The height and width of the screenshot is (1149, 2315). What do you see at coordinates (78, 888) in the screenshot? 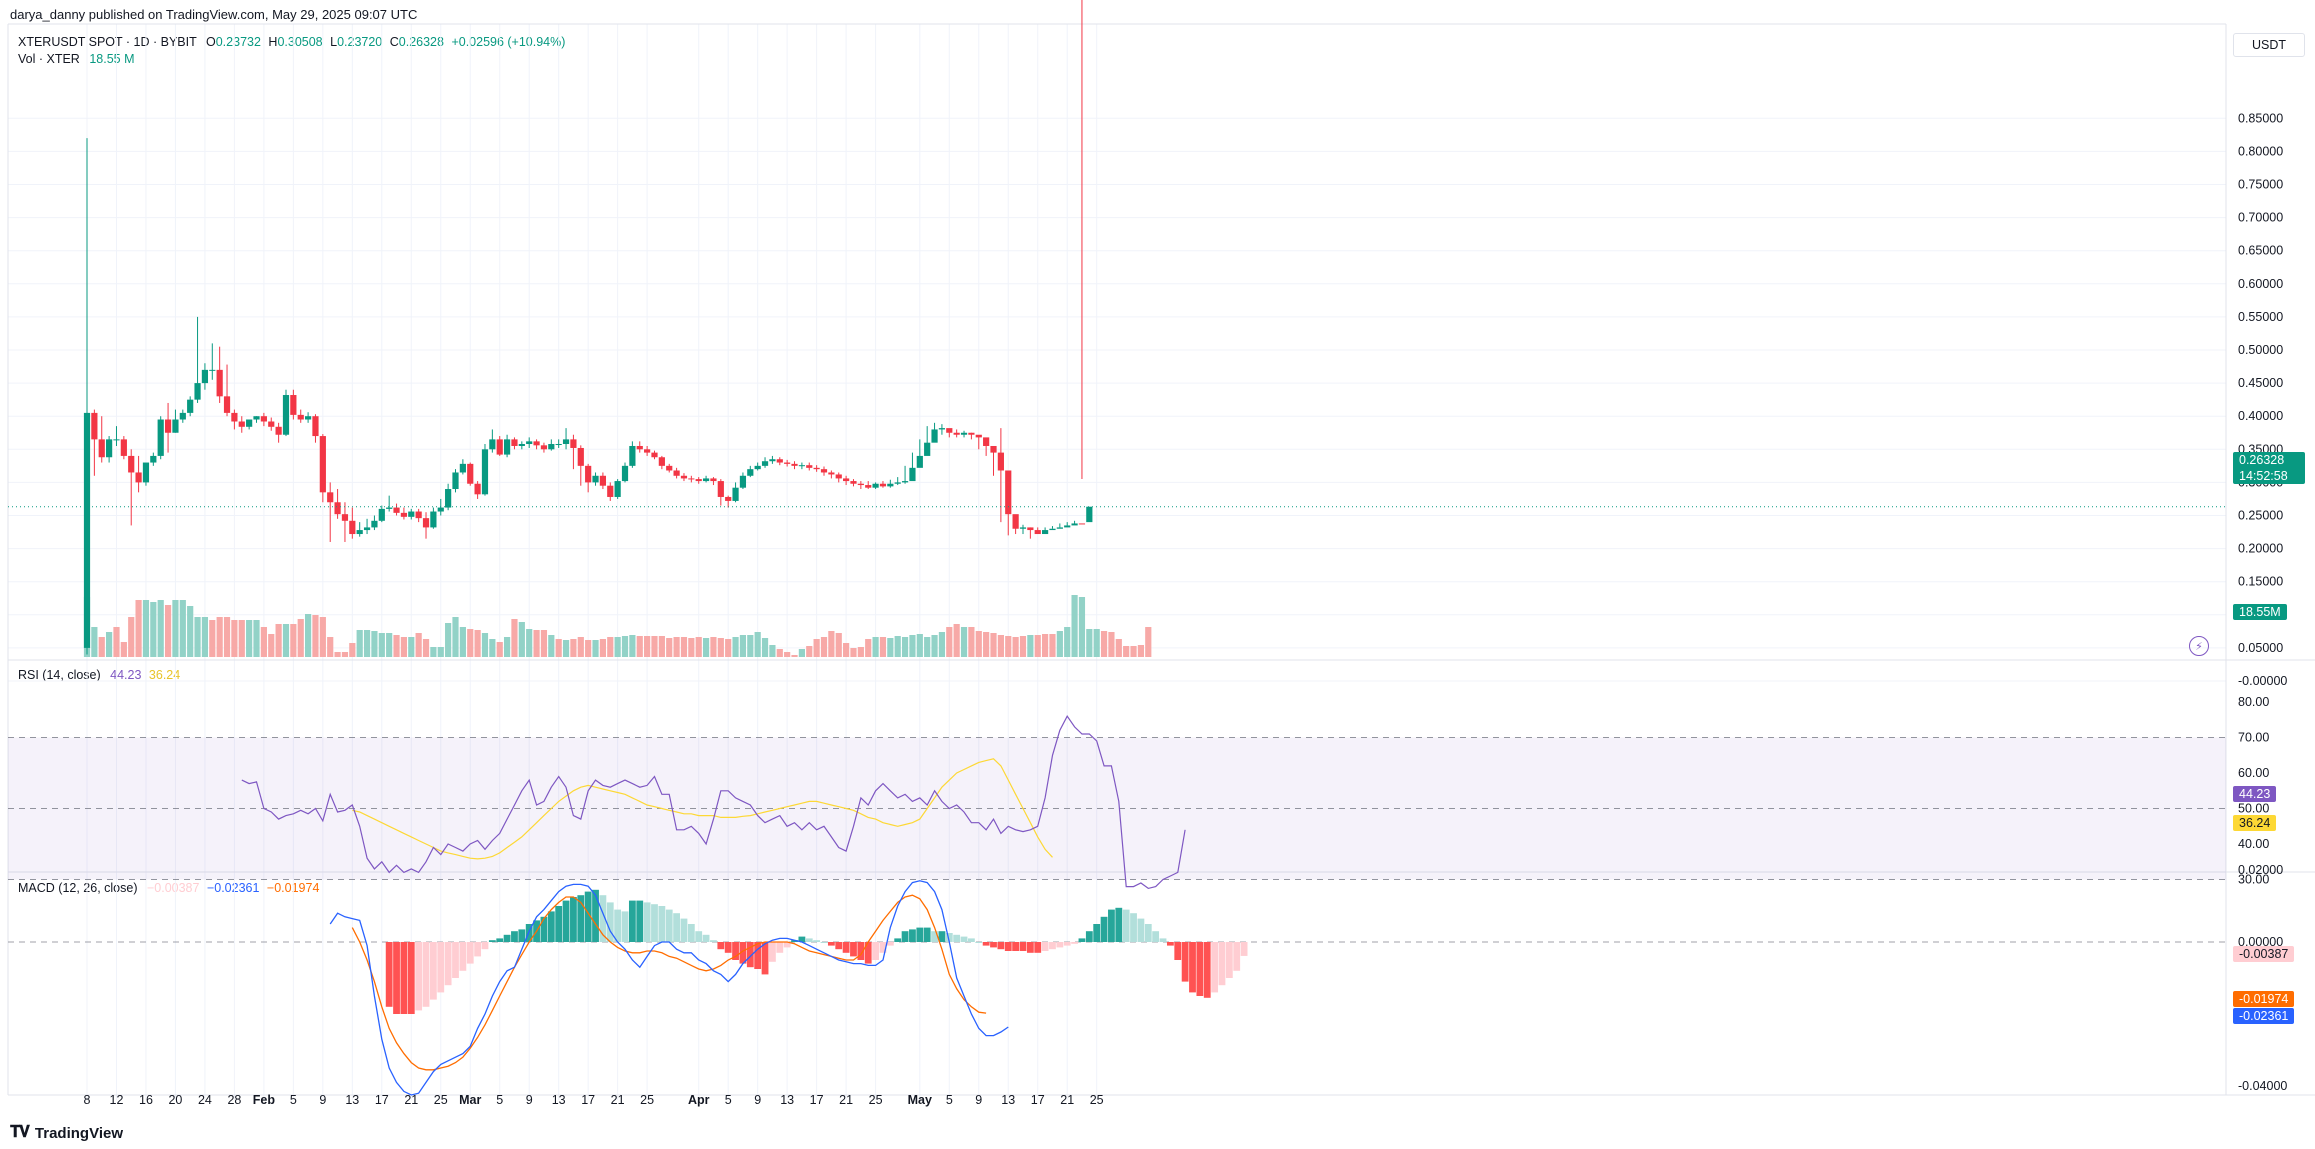
I see `macd-label: MACD (12, 26, close)` at bounding box center [78, 888].